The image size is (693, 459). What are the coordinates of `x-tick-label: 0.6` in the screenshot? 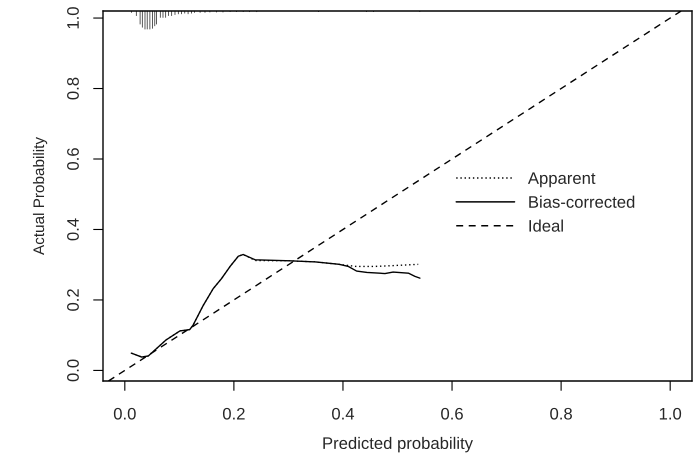 It's located at (452, 414).